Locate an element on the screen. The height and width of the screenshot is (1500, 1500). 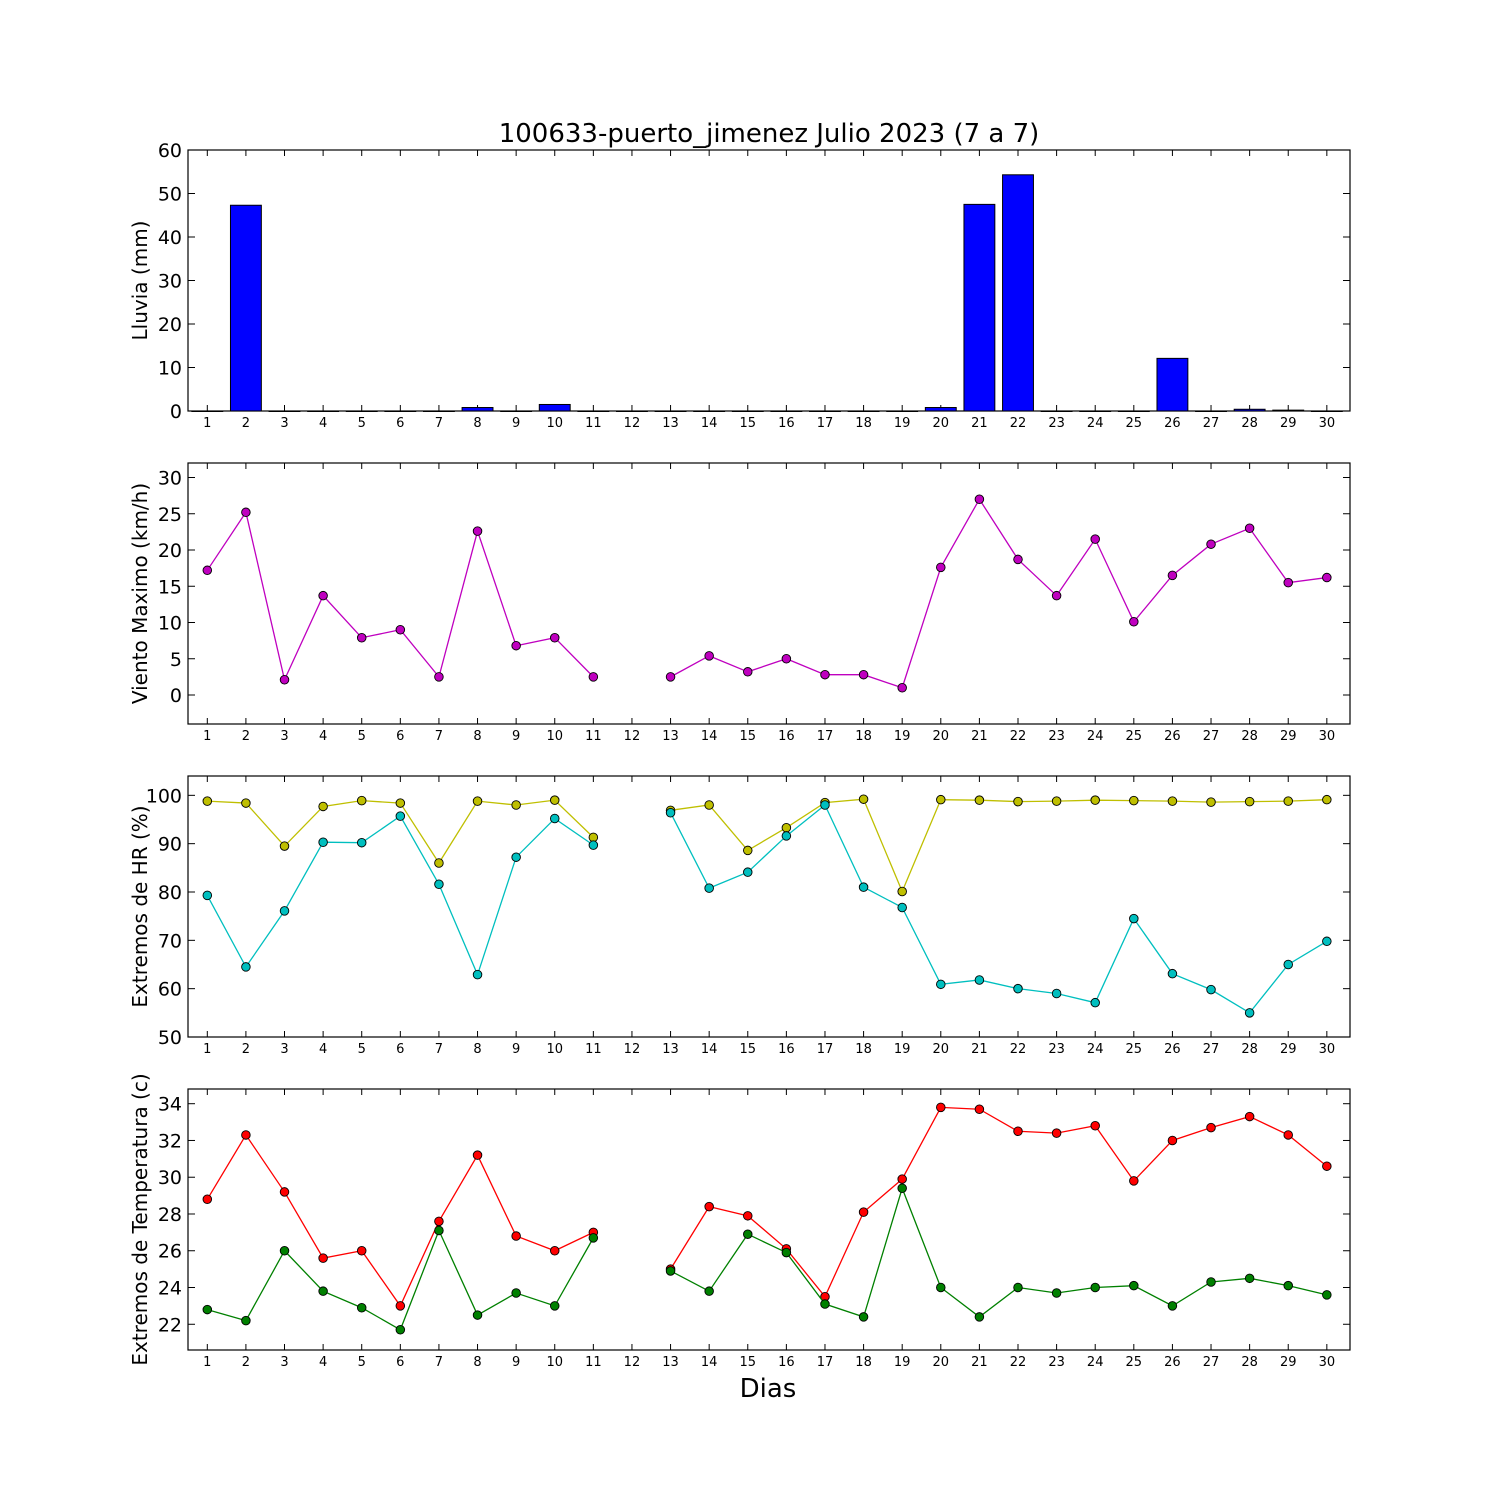
temperature-ytick-label: 28 is located at coordinates (170, 1215).